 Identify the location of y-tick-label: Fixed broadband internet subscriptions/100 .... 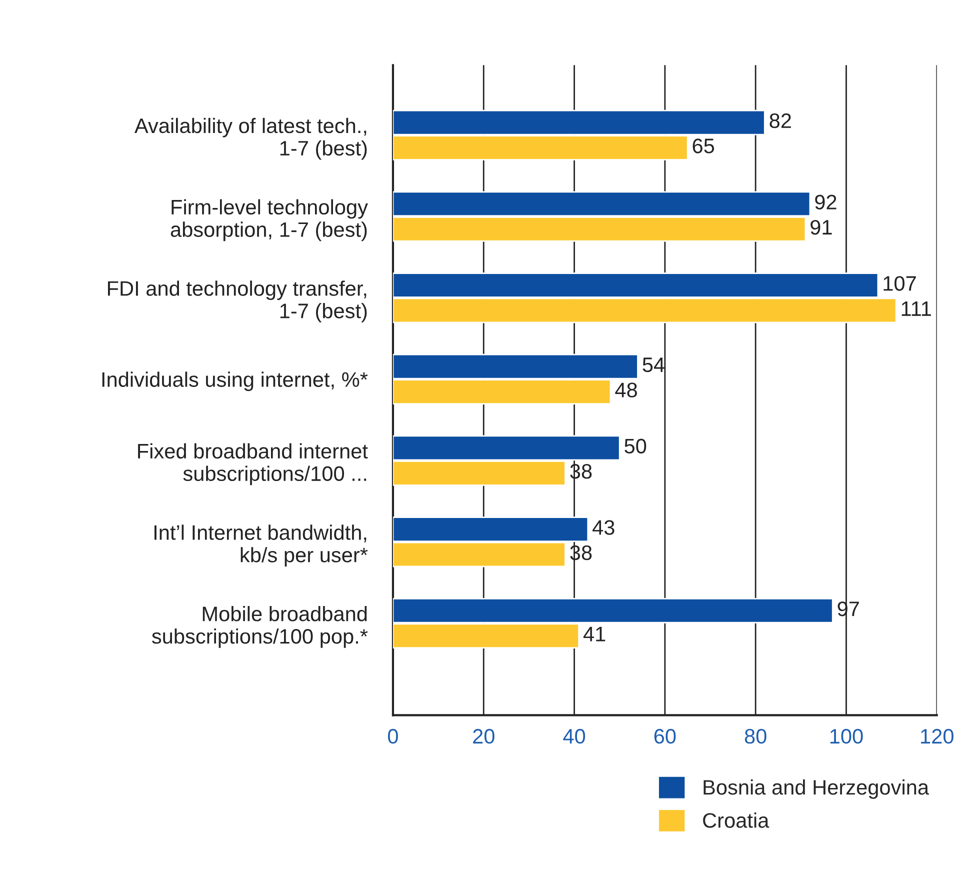
(253, 464).